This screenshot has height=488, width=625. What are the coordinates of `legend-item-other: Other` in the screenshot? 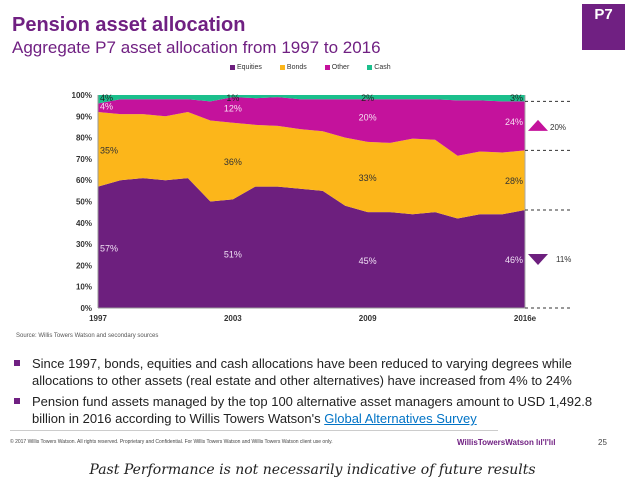 It's located at (337, 67).